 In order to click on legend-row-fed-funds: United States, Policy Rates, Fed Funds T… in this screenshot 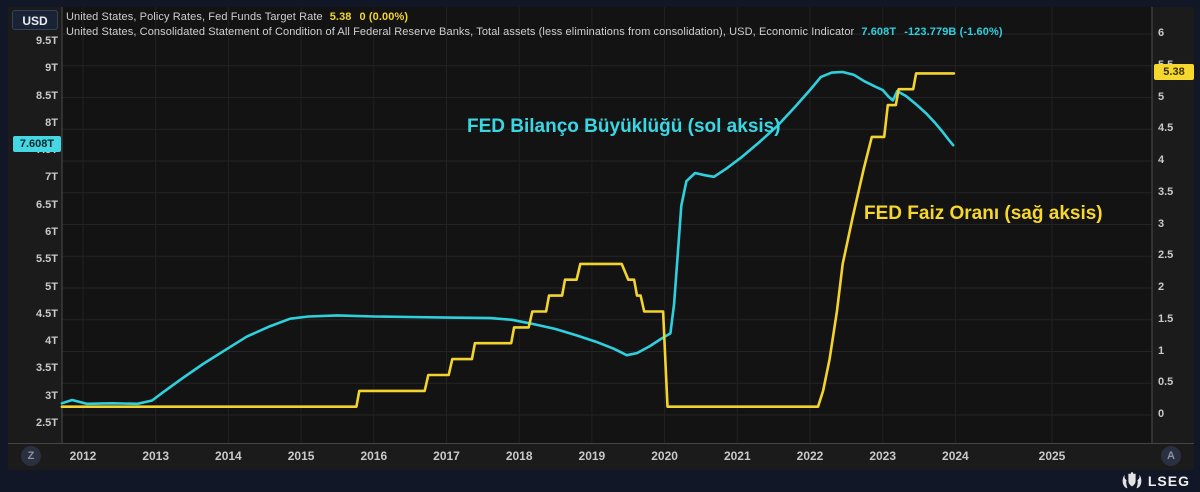, I will do `click(237, 17)`.